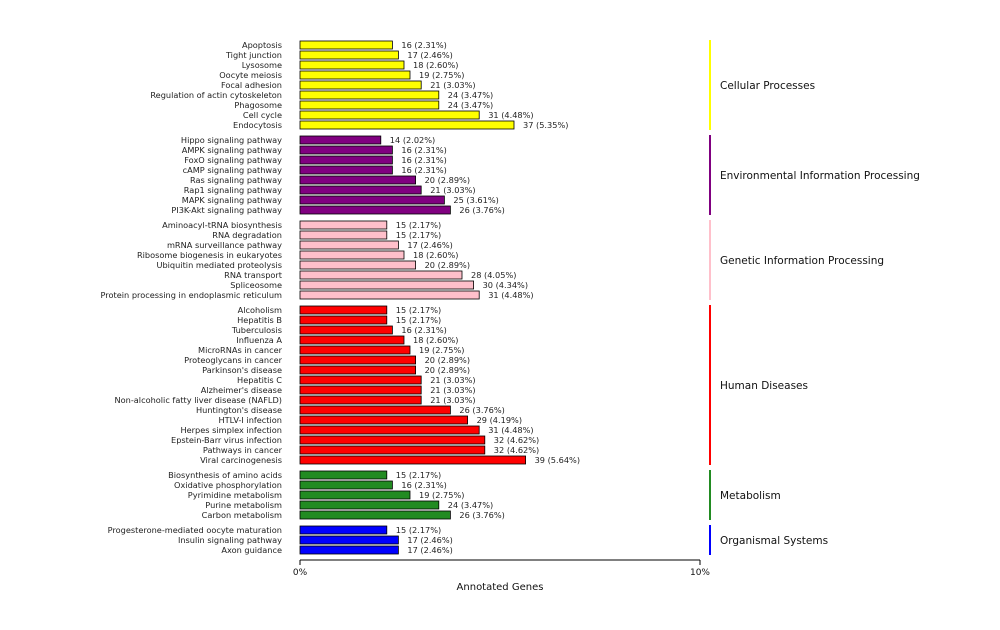  I want to click on category-label: Tuberculosis, so click(256, 330).